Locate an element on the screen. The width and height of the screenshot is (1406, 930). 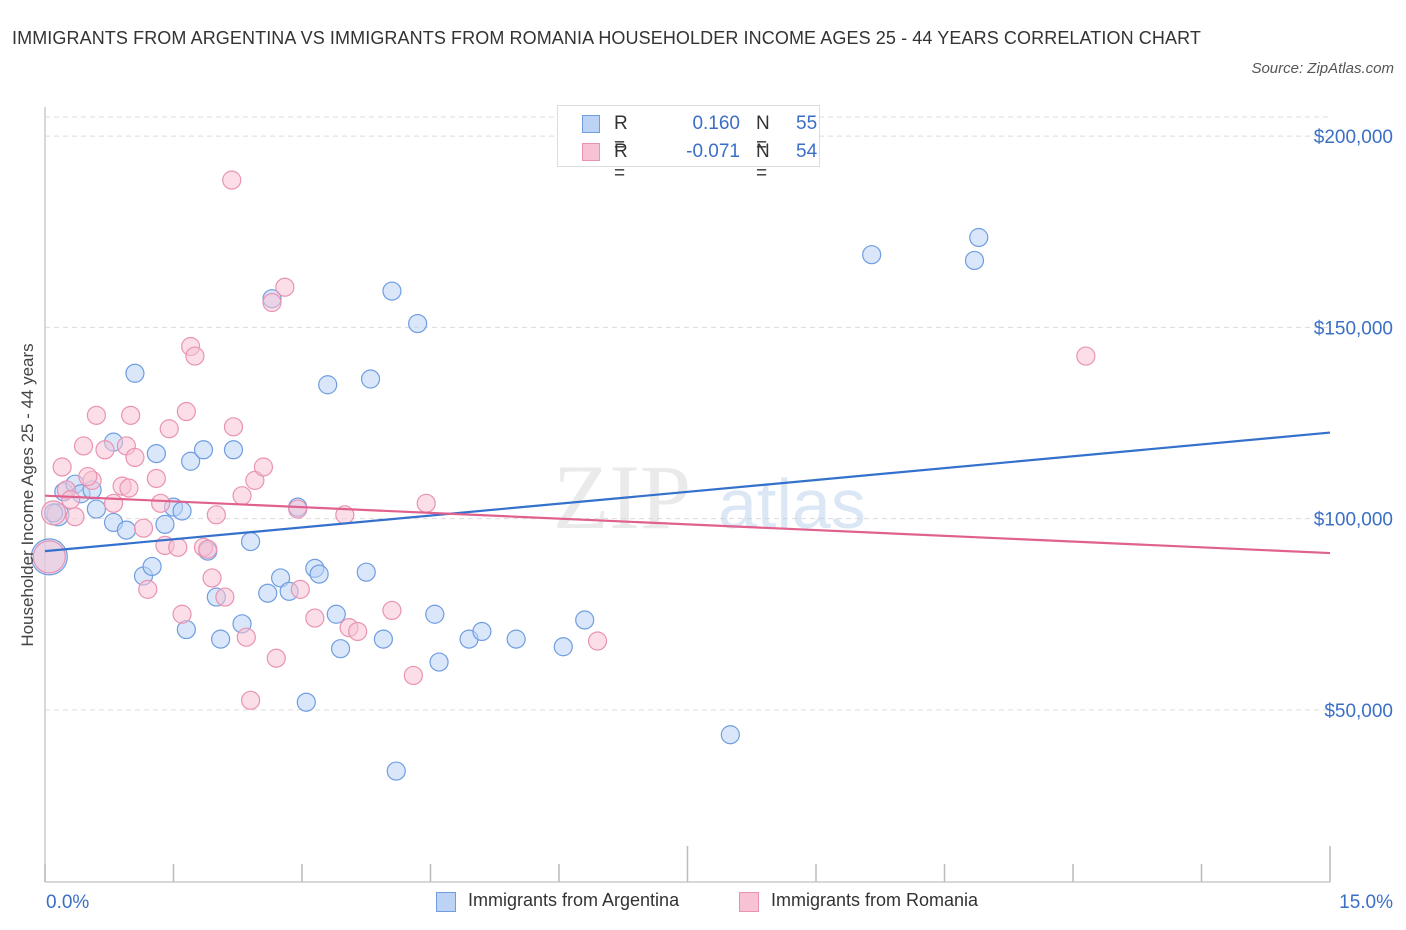
legend-n-value: 54 is located at coordinates (807, 151).